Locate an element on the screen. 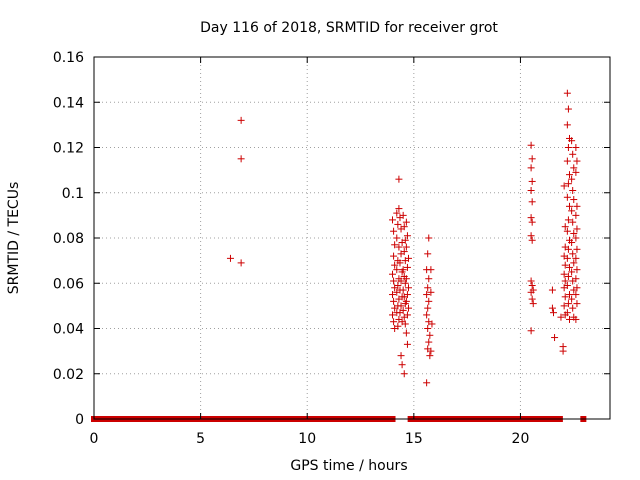 Image resolution: width=640 pixels, height=480 pixels. y-tick-label: 0.1 is located at coordinates (73, 194).